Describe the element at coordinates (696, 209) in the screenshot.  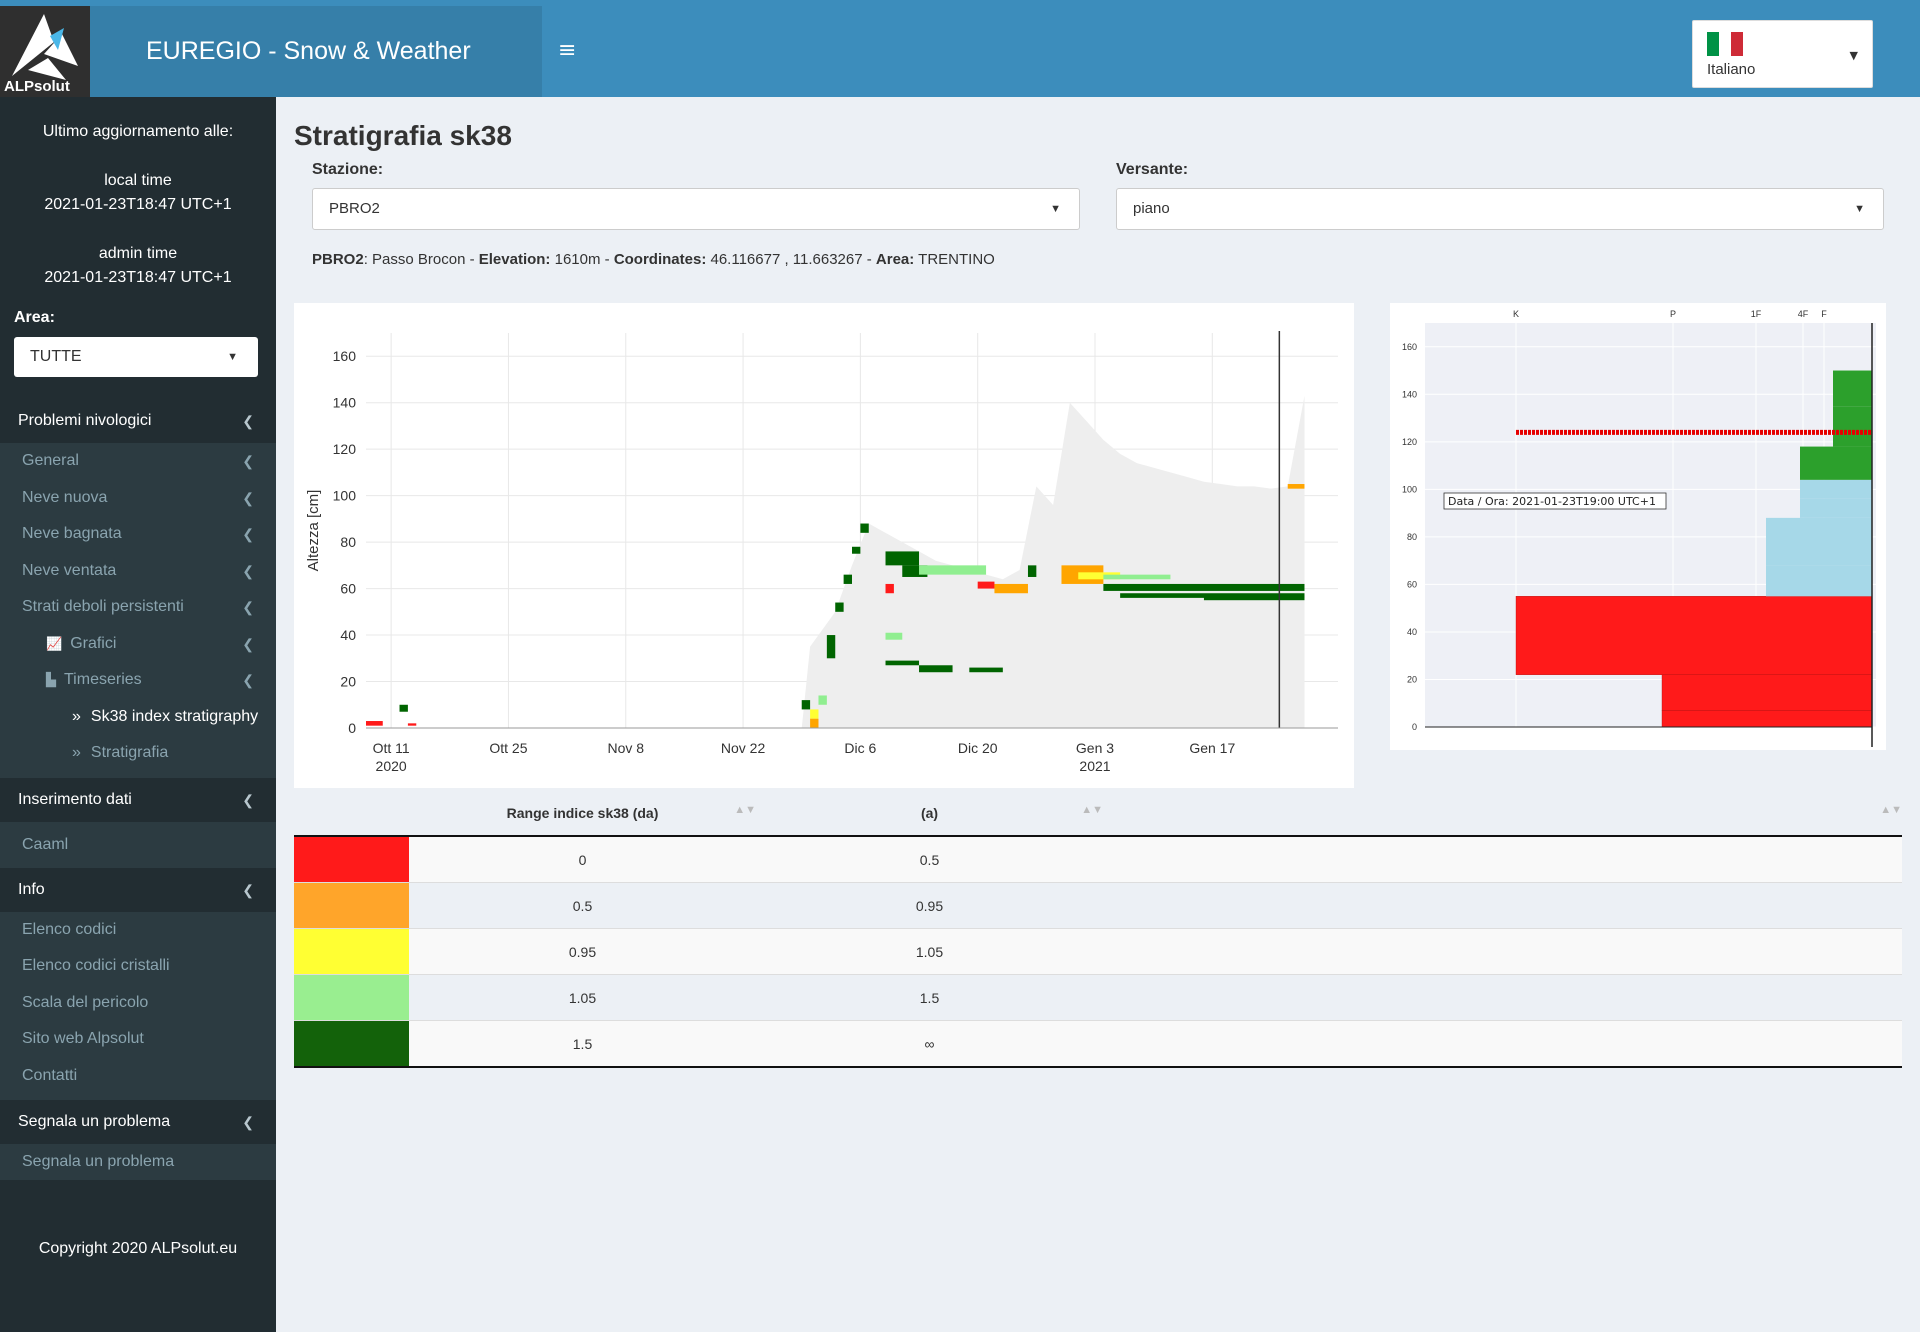
I see `station-select: PBRO2 ▼` at that location.